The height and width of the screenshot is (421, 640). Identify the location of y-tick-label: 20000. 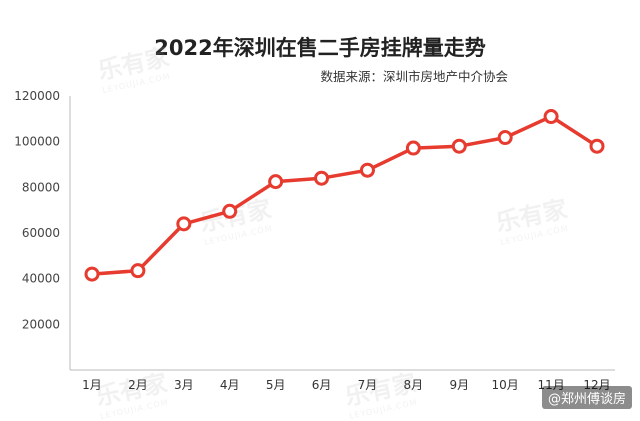
(41, 324).